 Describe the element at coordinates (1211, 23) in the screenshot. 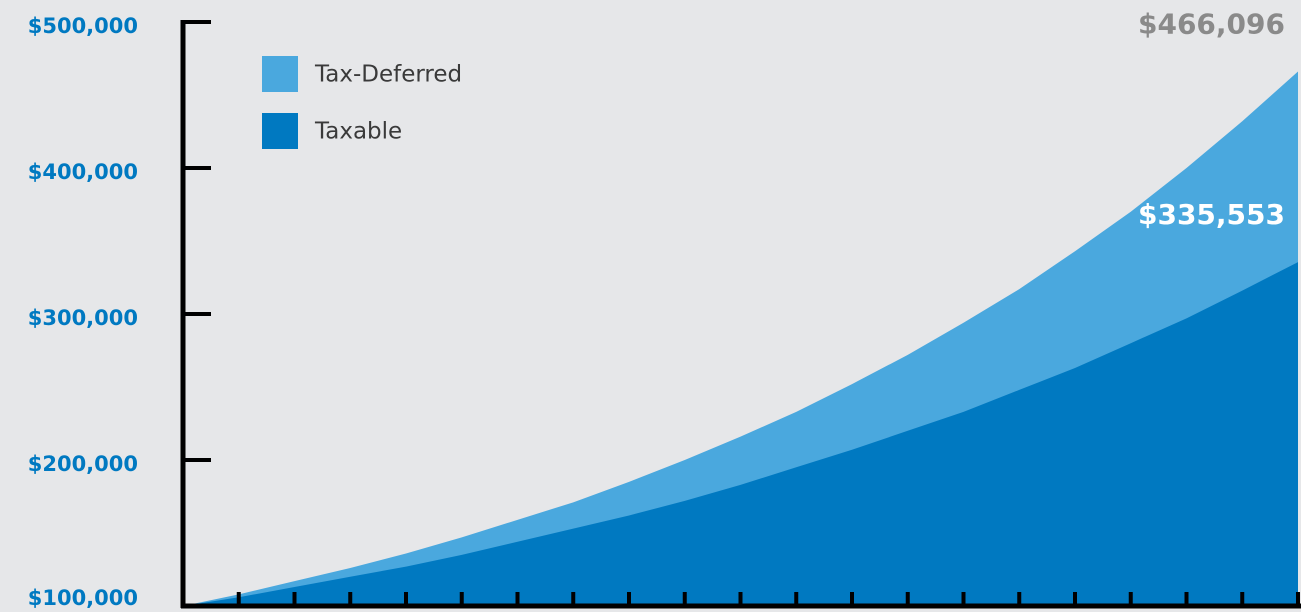

I see `value-label: $466,096` at that location.